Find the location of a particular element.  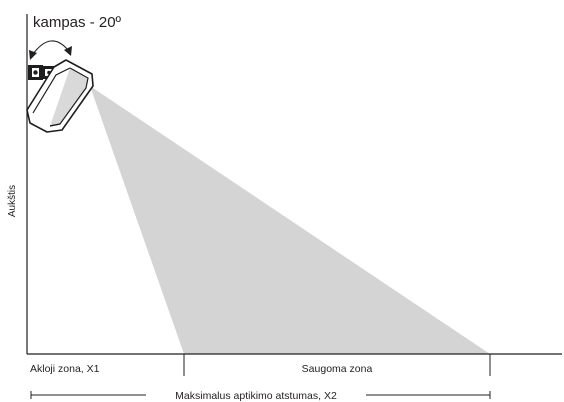

protected-zone-label: Saugoma zona is located at coordinates (337, 369).